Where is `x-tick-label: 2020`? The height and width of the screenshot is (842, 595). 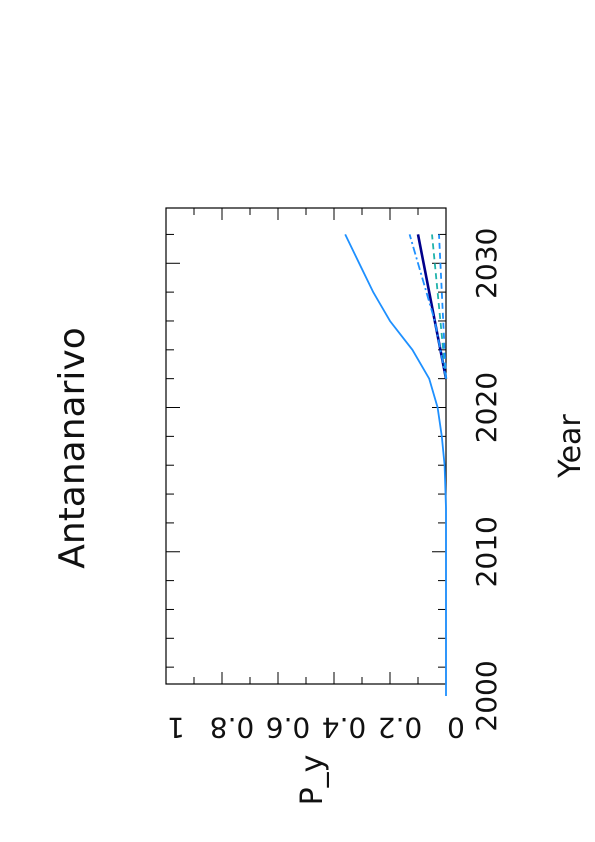
x-tick-label: 2020 is located at coordinates (486, 407).